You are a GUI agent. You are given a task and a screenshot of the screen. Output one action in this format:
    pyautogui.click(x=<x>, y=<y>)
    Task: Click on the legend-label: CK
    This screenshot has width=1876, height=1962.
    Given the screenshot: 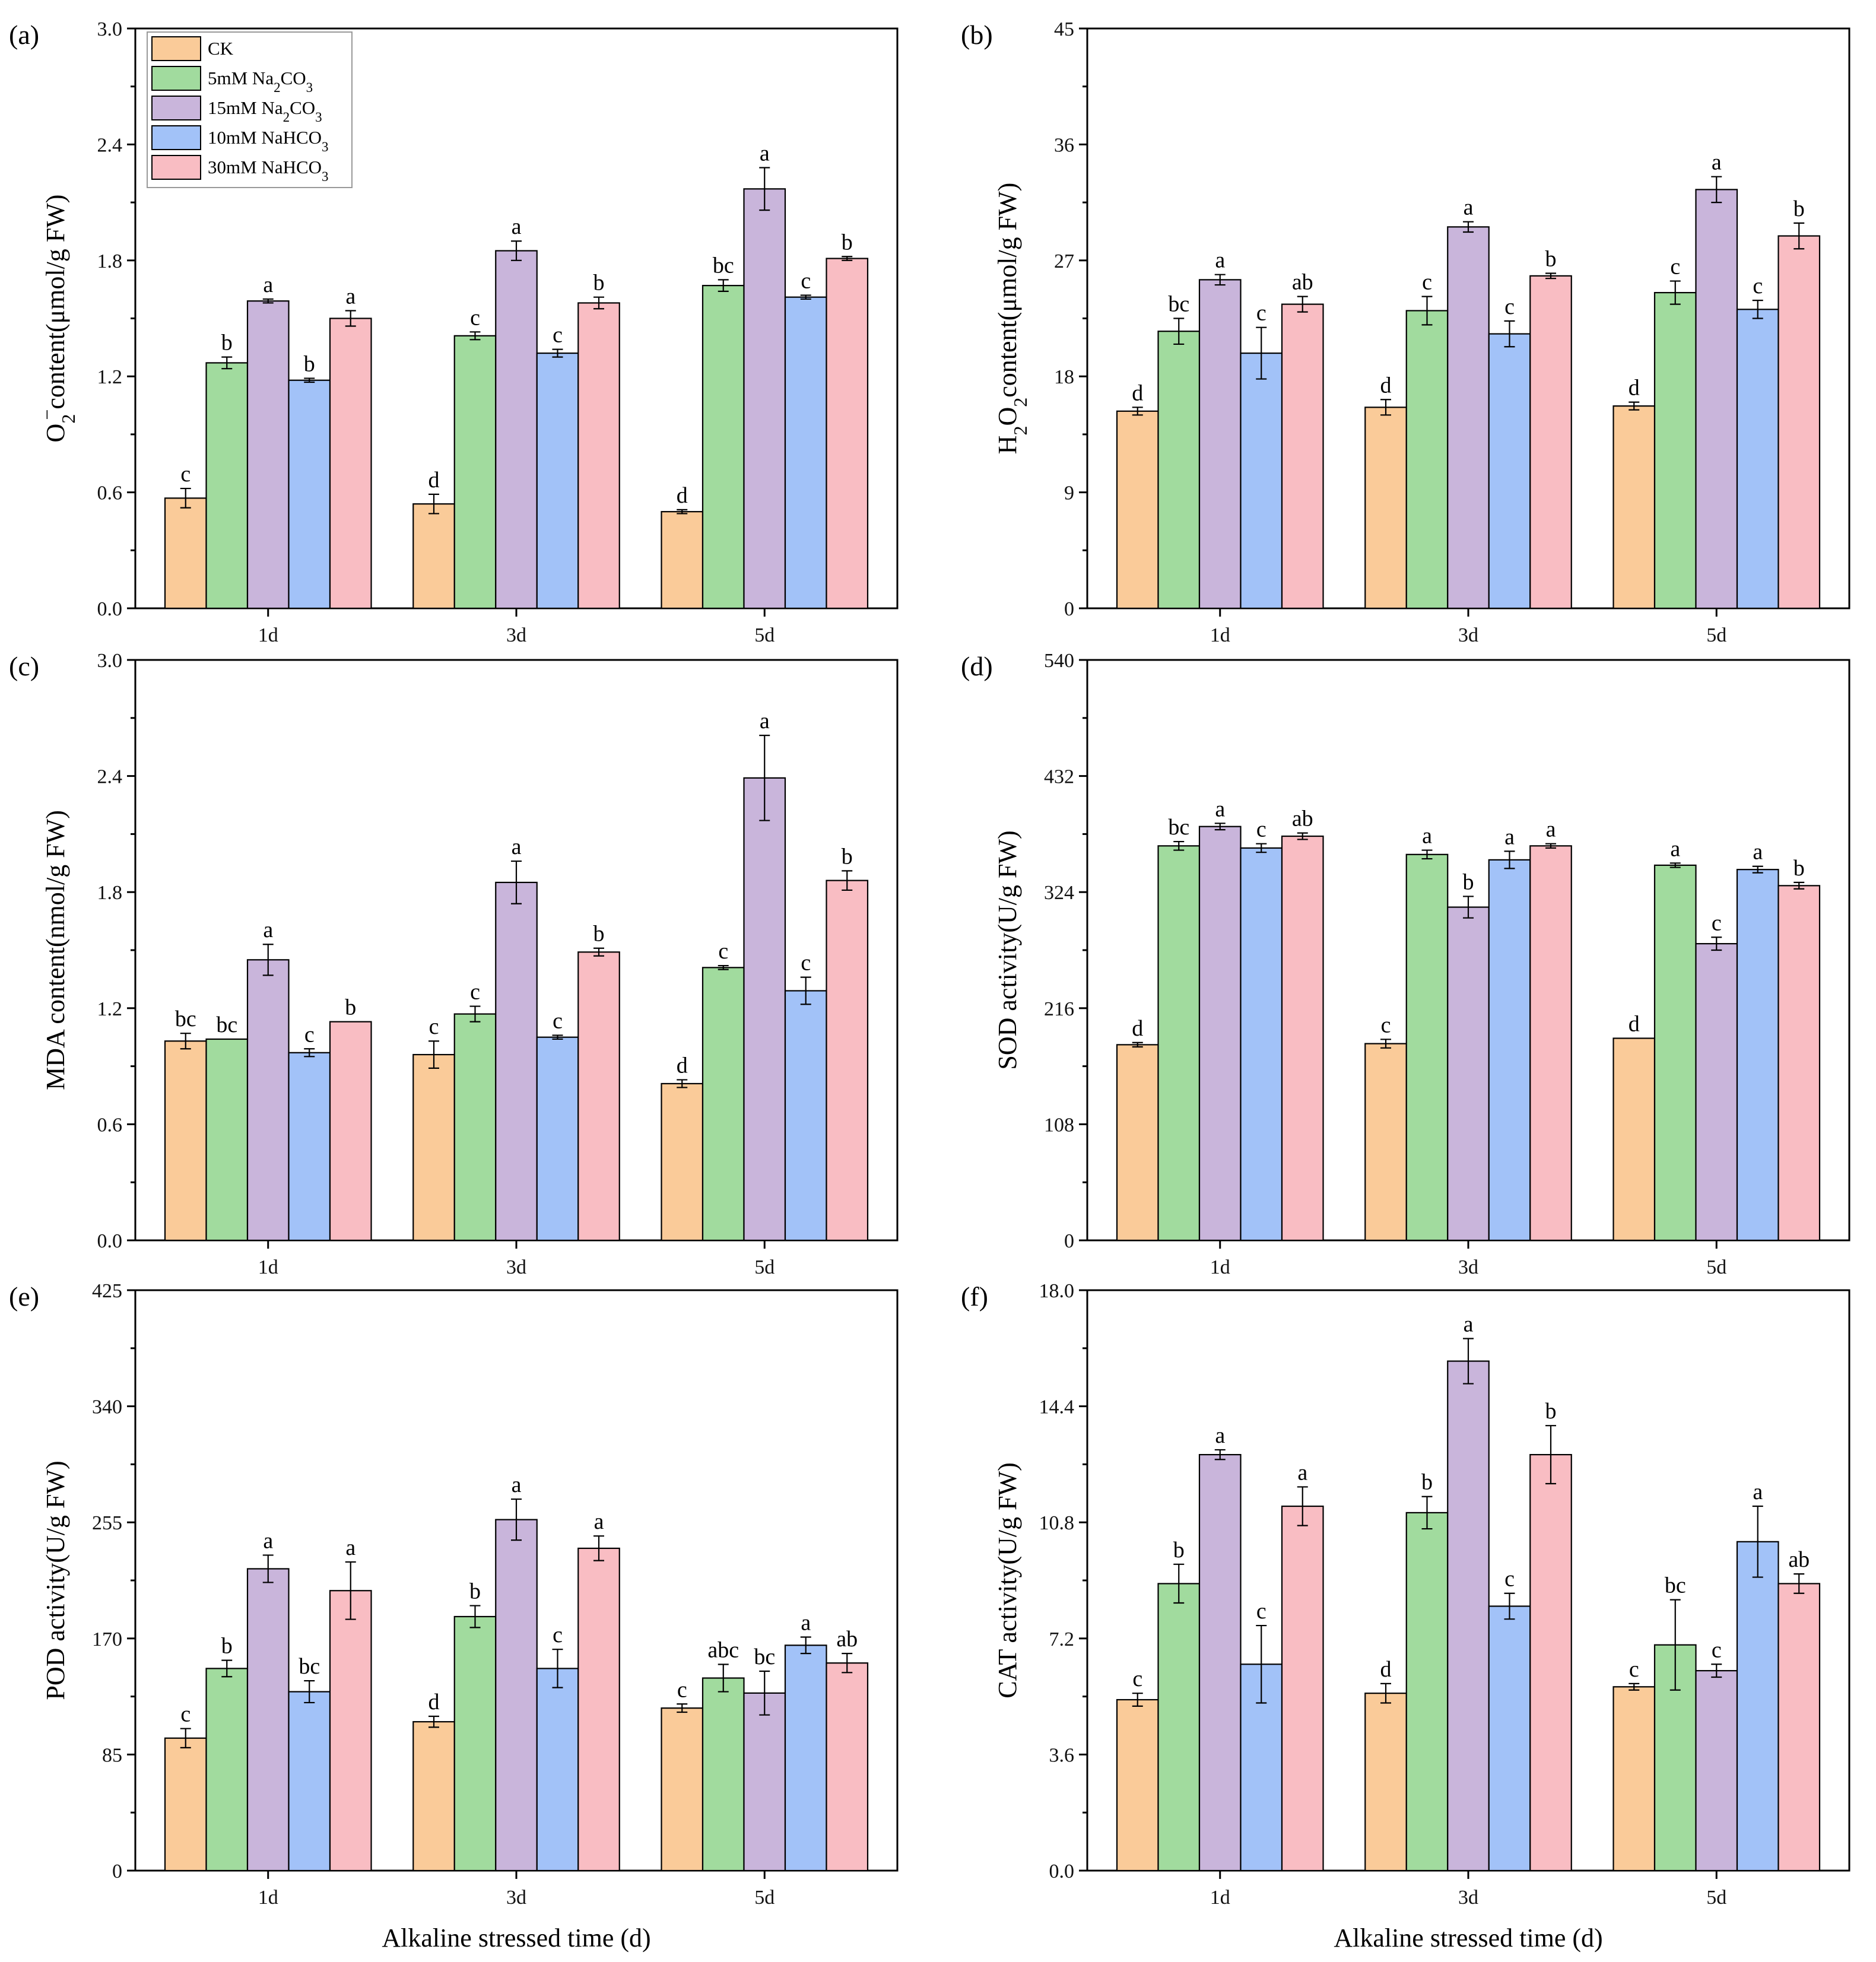 What is the action you would take?
    pyautogui.click(x=221, y=48)
    